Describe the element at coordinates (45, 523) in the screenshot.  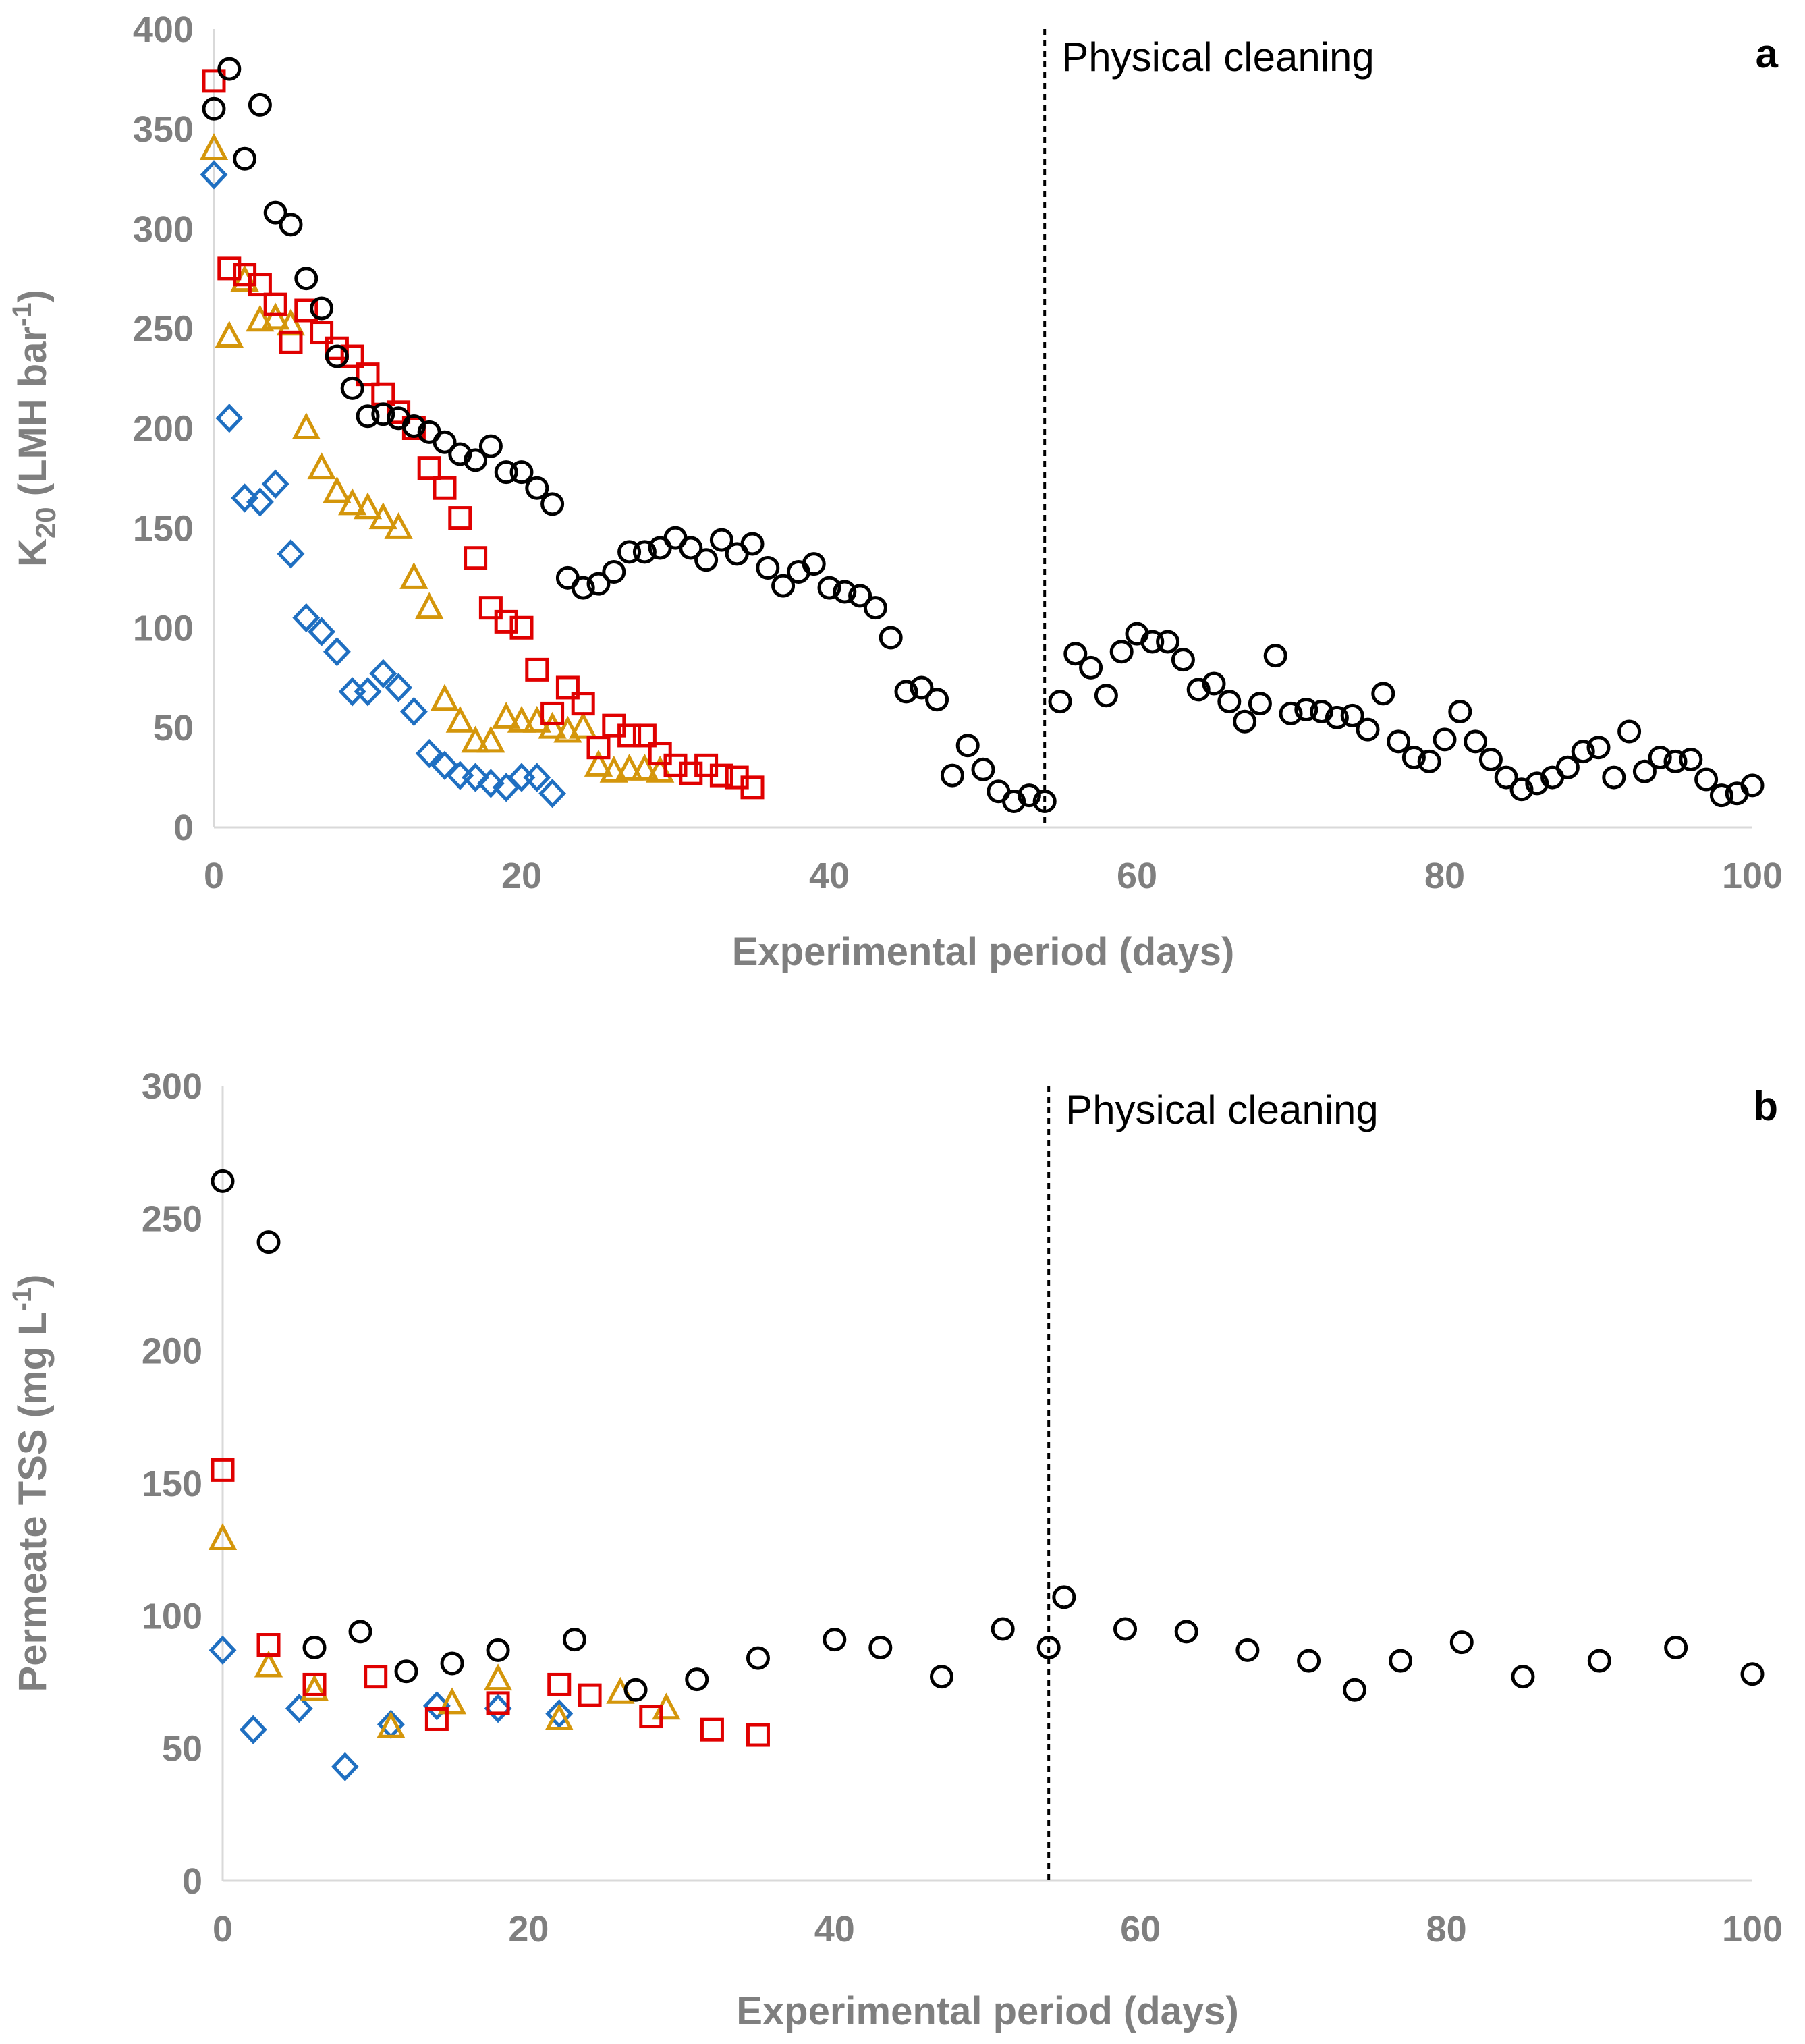
I see `panel-a-y-title-sub: 20` at that location.